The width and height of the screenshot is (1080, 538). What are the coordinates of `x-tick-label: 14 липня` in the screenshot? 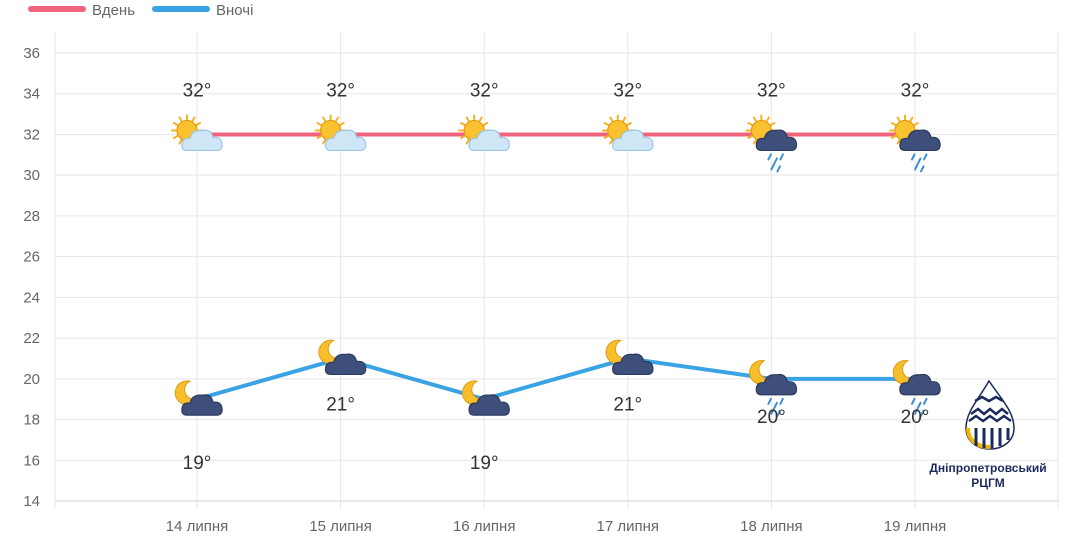 It's located at (197, 526).